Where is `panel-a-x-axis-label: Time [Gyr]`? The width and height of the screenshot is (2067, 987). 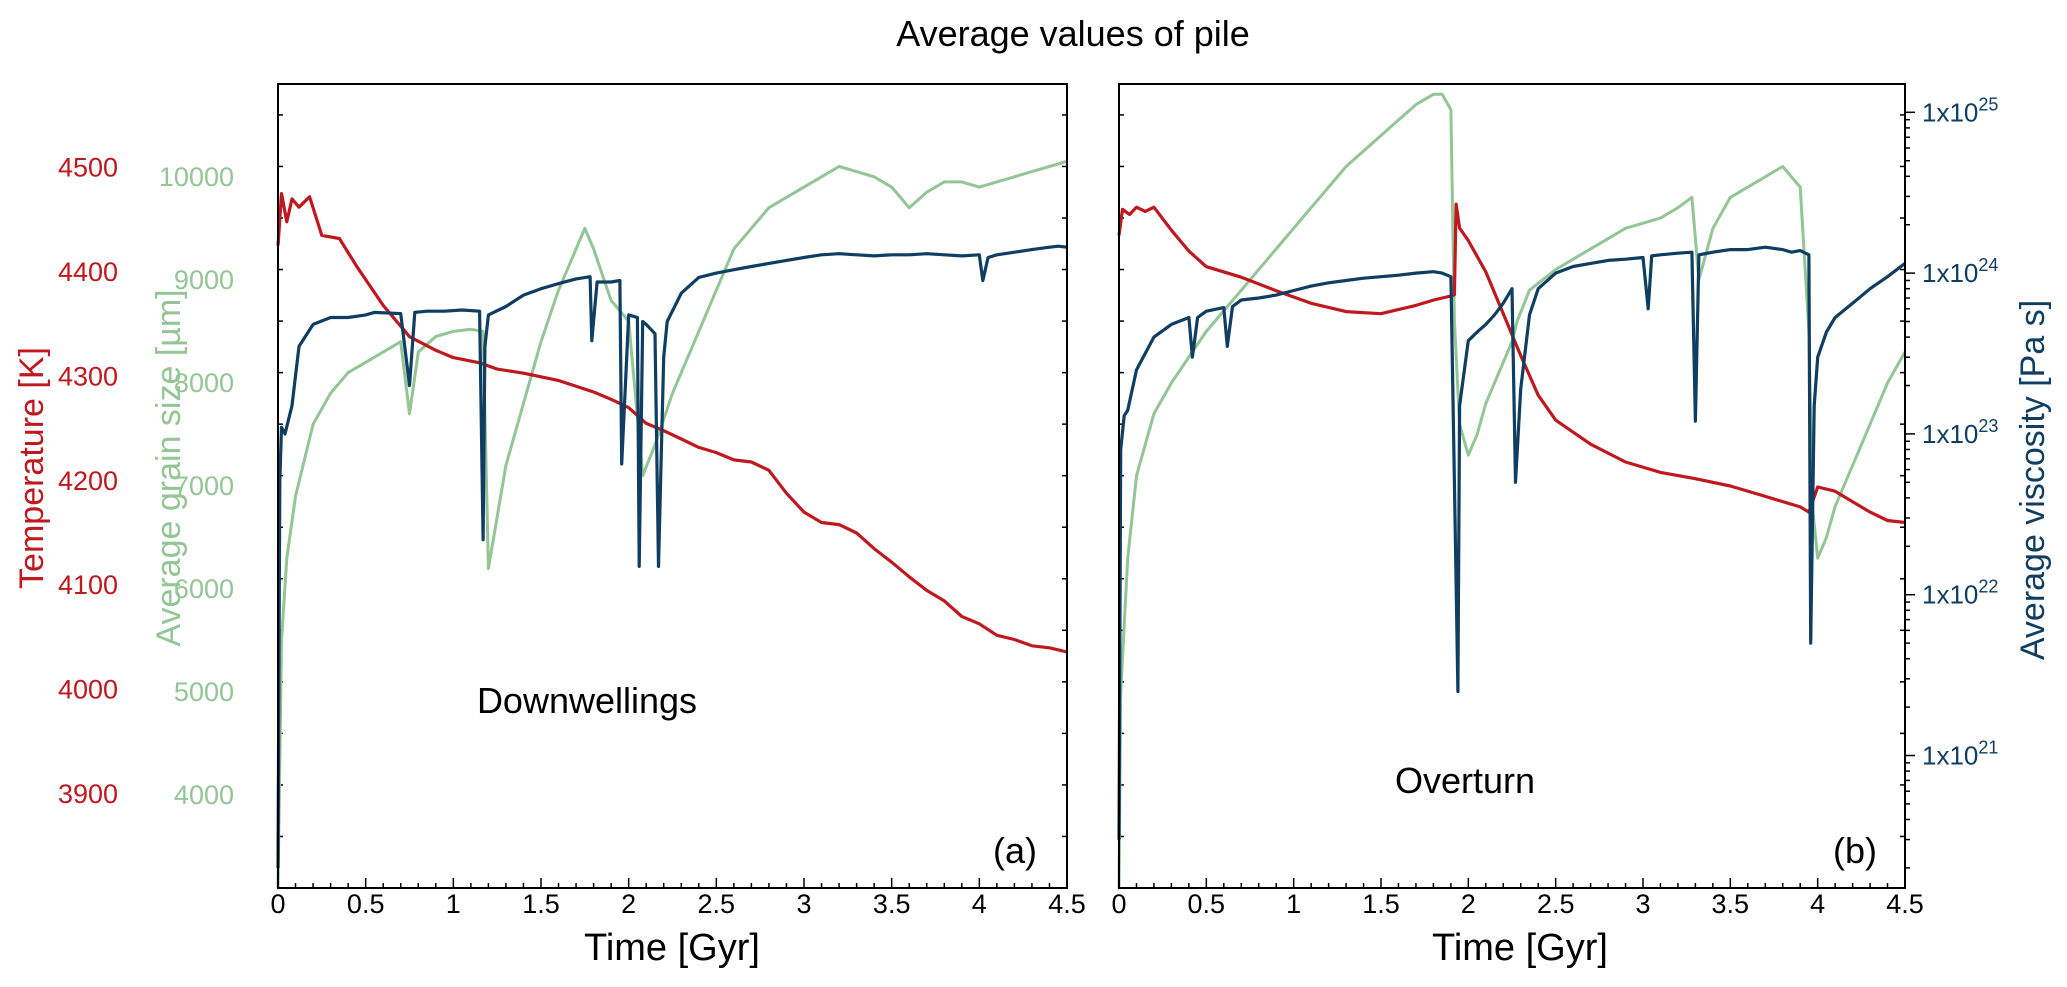 panel-a-x-axis-label: Time [Gyr] is located at coordinates (672, 948).